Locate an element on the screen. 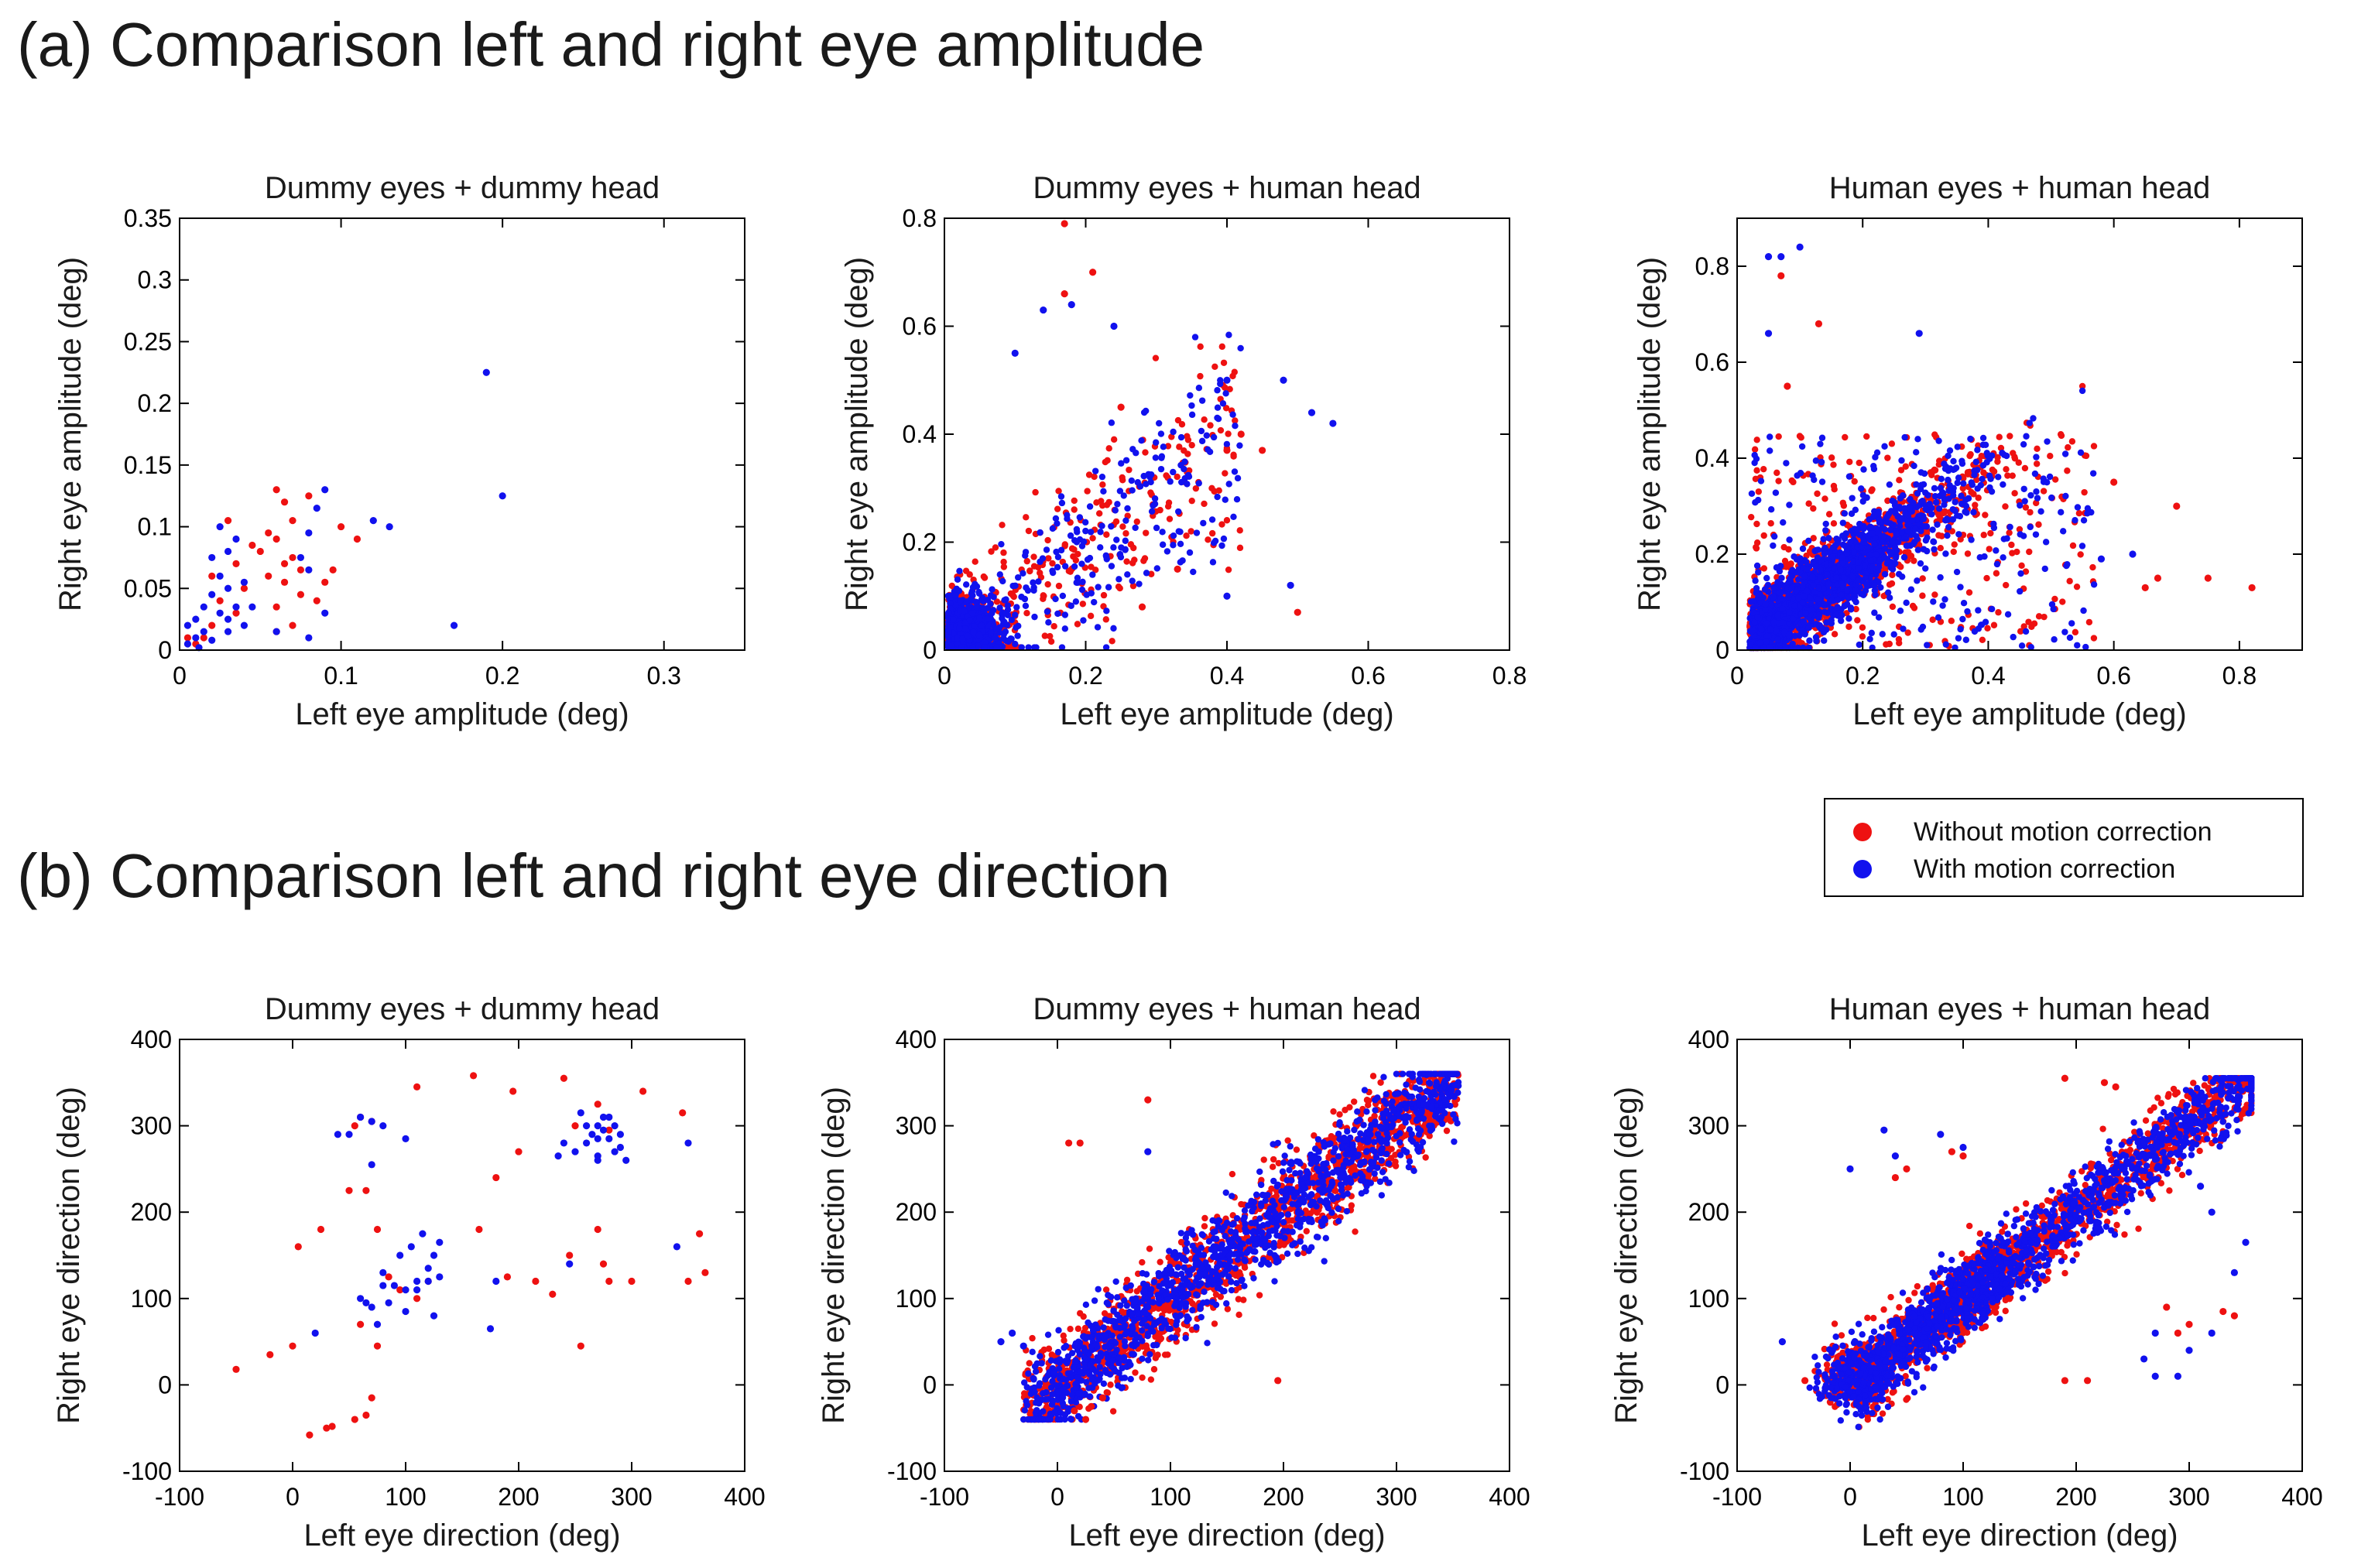 The width and height of the screenshot is (2368, 1568). plot-area is located at coordinates (462, 434).